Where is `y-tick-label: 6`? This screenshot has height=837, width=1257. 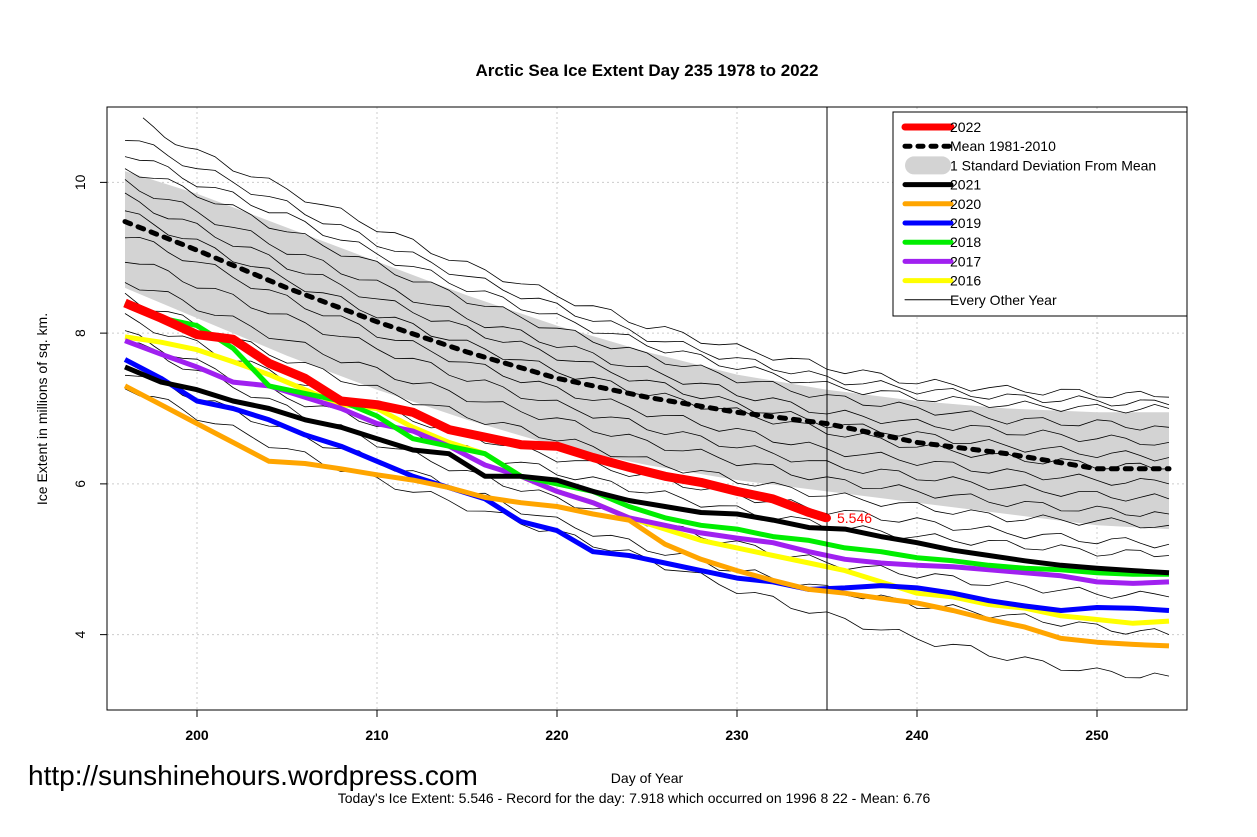 y-tick-label: 6 is located at coordinates (80, 484).